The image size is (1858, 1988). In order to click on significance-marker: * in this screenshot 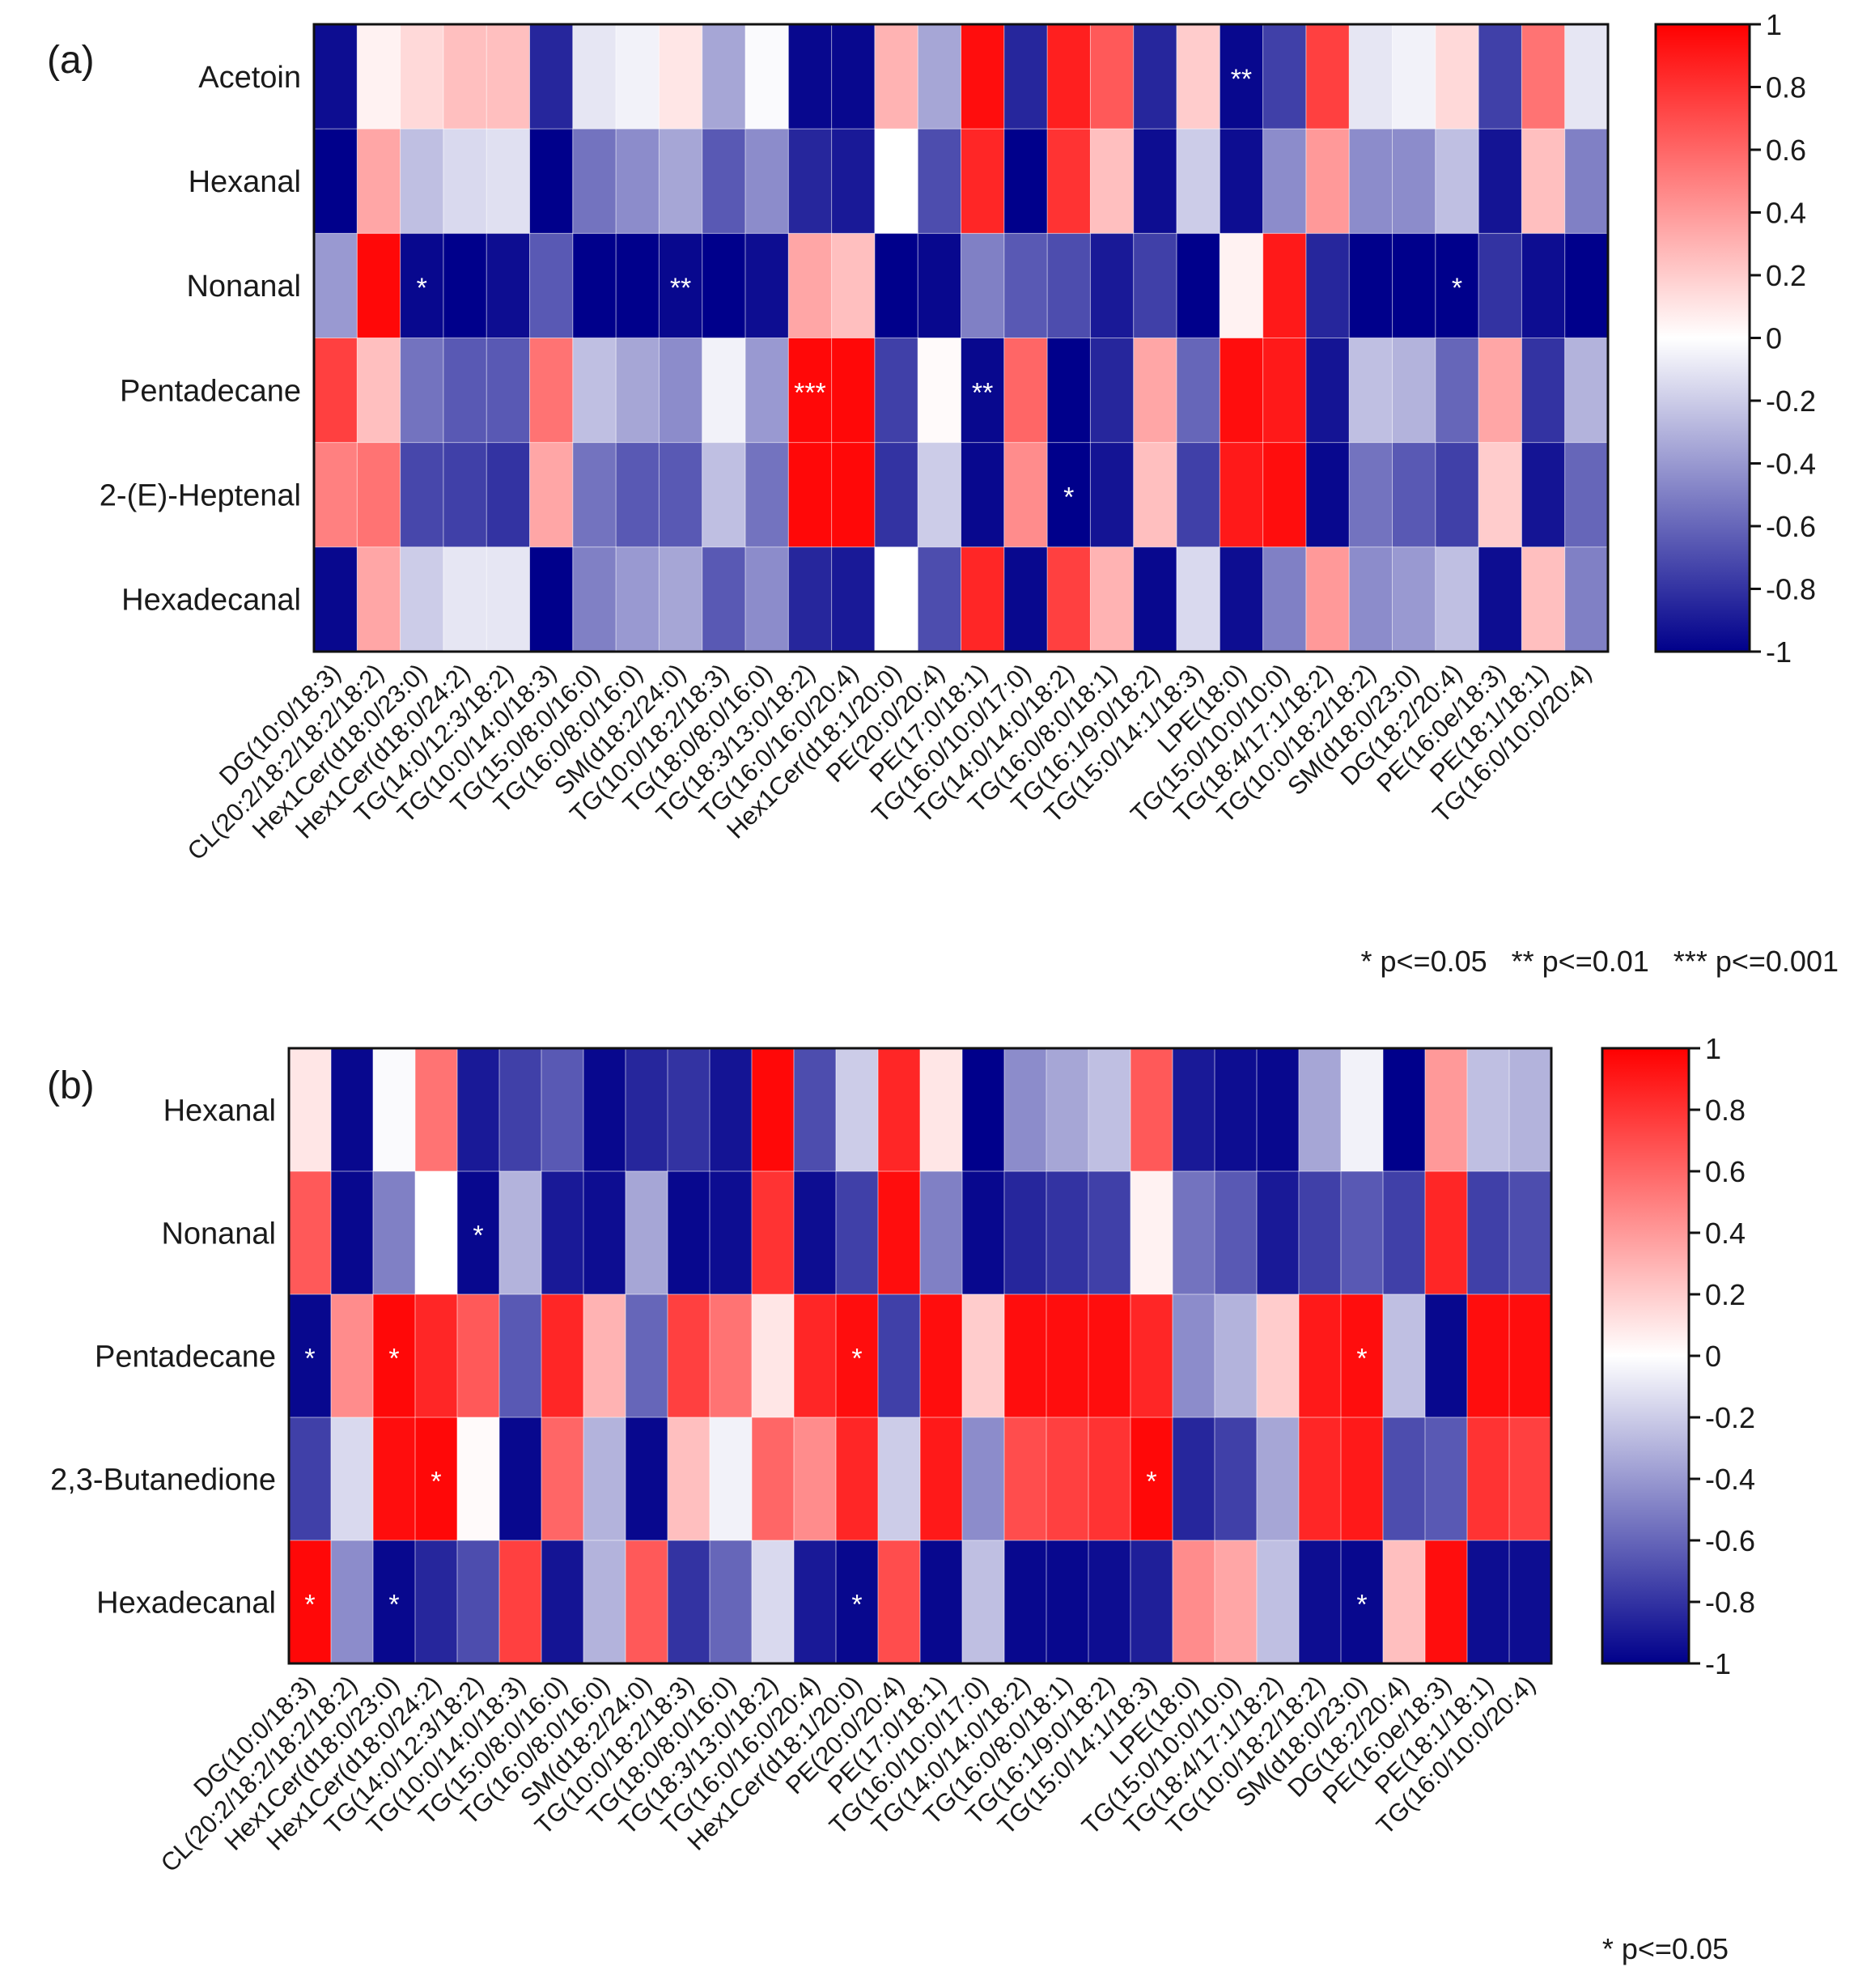, I will do `click(393, 1605)`.